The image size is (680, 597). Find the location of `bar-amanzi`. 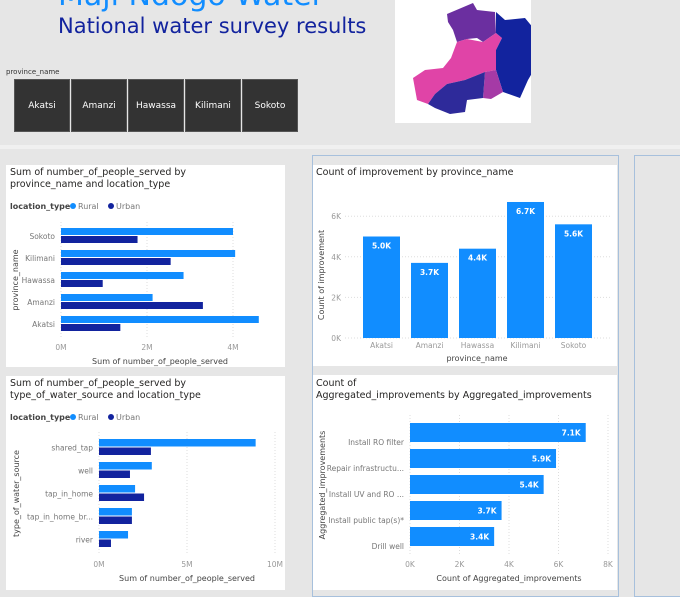

bar-amanzi is located at coordinates (429, 300).